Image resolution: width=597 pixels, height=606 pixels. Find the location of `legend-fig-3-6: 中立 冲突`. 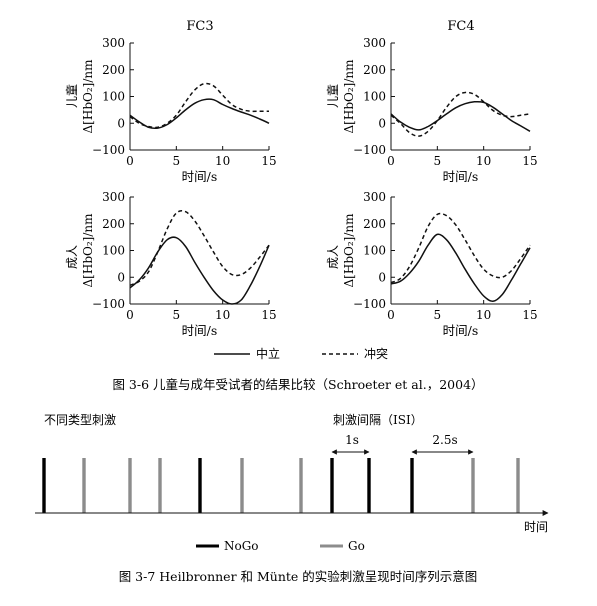

legend-fig-3-6: 中立 冲突 is located at coordinates (301, 353).